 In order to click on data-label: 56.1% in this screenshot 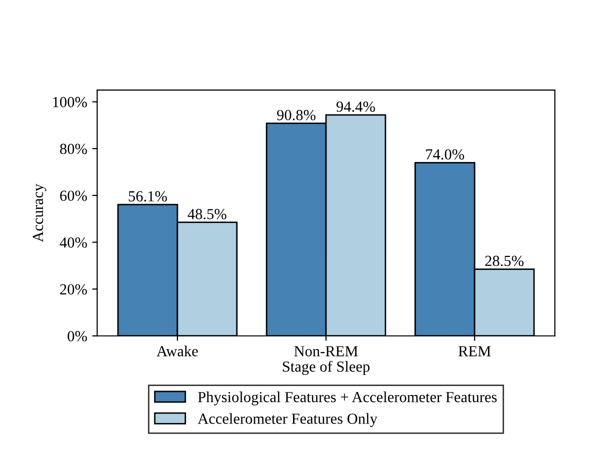, I will do `click(147, 196)`.